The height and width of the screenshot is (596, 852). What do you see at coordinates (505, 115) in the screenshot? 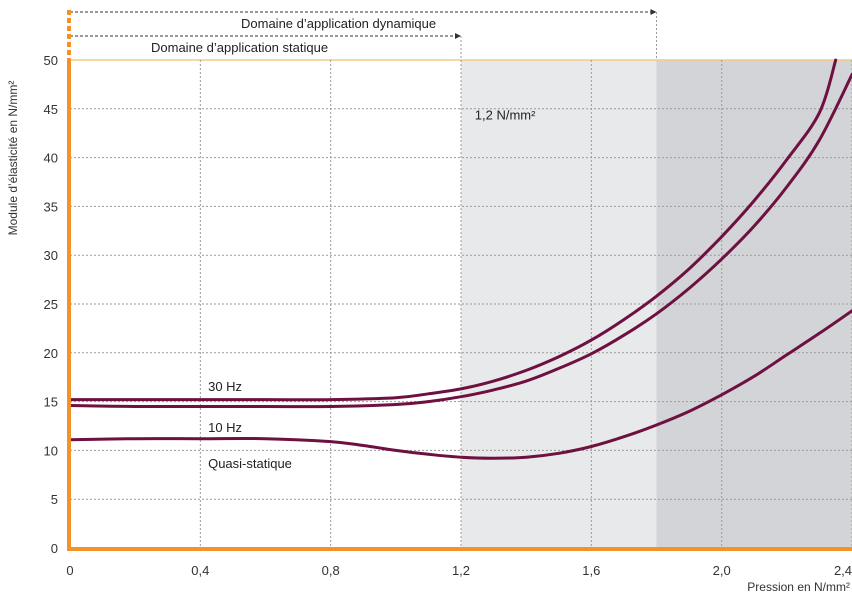
I see `region-label: 1,2 N/mm²` at bounding box center [505, 115].